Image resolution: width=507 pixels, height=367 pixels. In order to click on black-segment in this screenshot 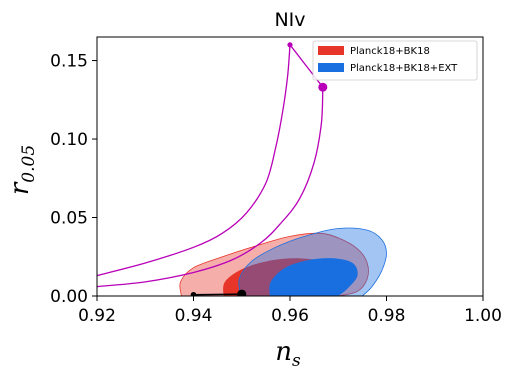, I will do `click(217, 294)`.